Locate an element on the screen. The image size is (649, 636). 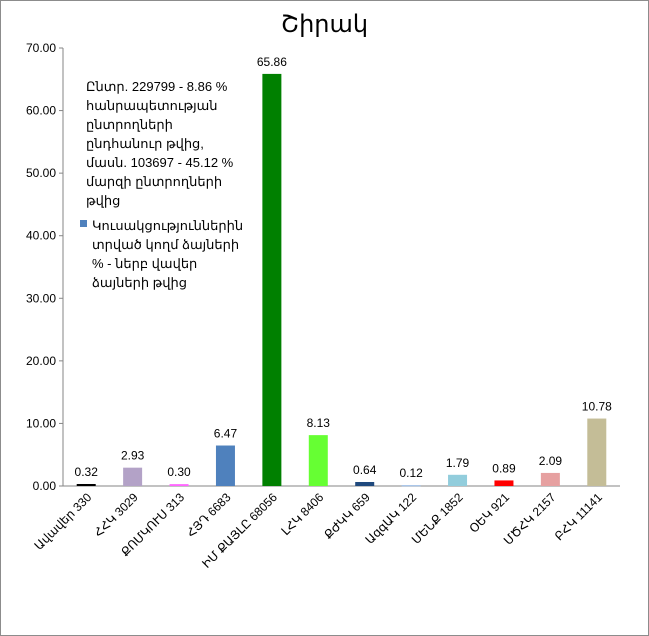
x-tick-label: ԲՀԿ 11141 is located at coordinates (578, 516).